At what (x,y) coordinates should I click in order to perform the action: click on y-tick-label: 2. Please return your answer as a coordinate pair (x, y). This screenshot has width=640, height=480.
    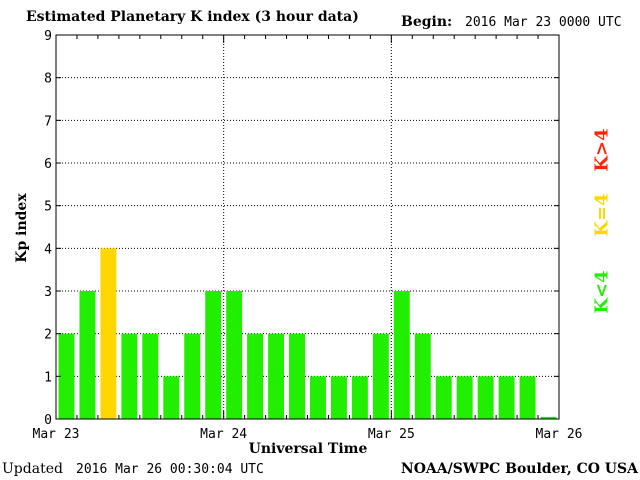
    Looking at the image, I should click on (48, 335).